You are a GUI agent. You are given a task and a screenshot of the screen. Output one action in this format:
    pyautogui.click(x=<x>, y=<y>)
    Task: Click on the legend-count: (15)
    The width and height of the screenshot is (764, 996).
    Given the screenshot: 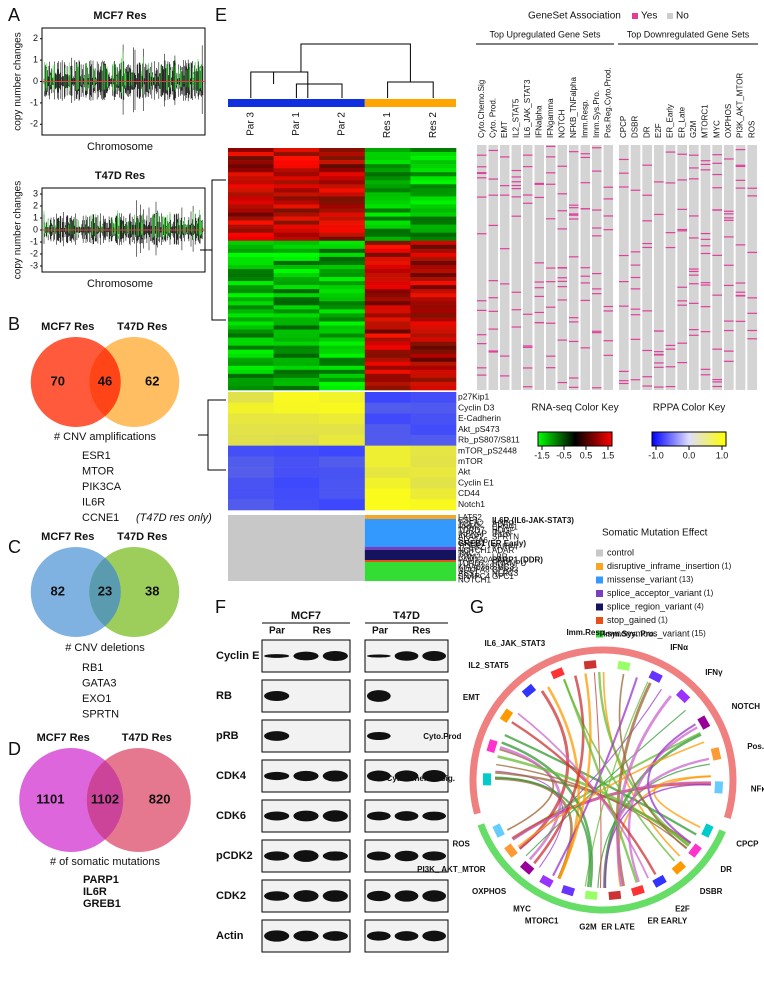 What is the action you would take?
    pyautogui.click(x=699, y=633)
    